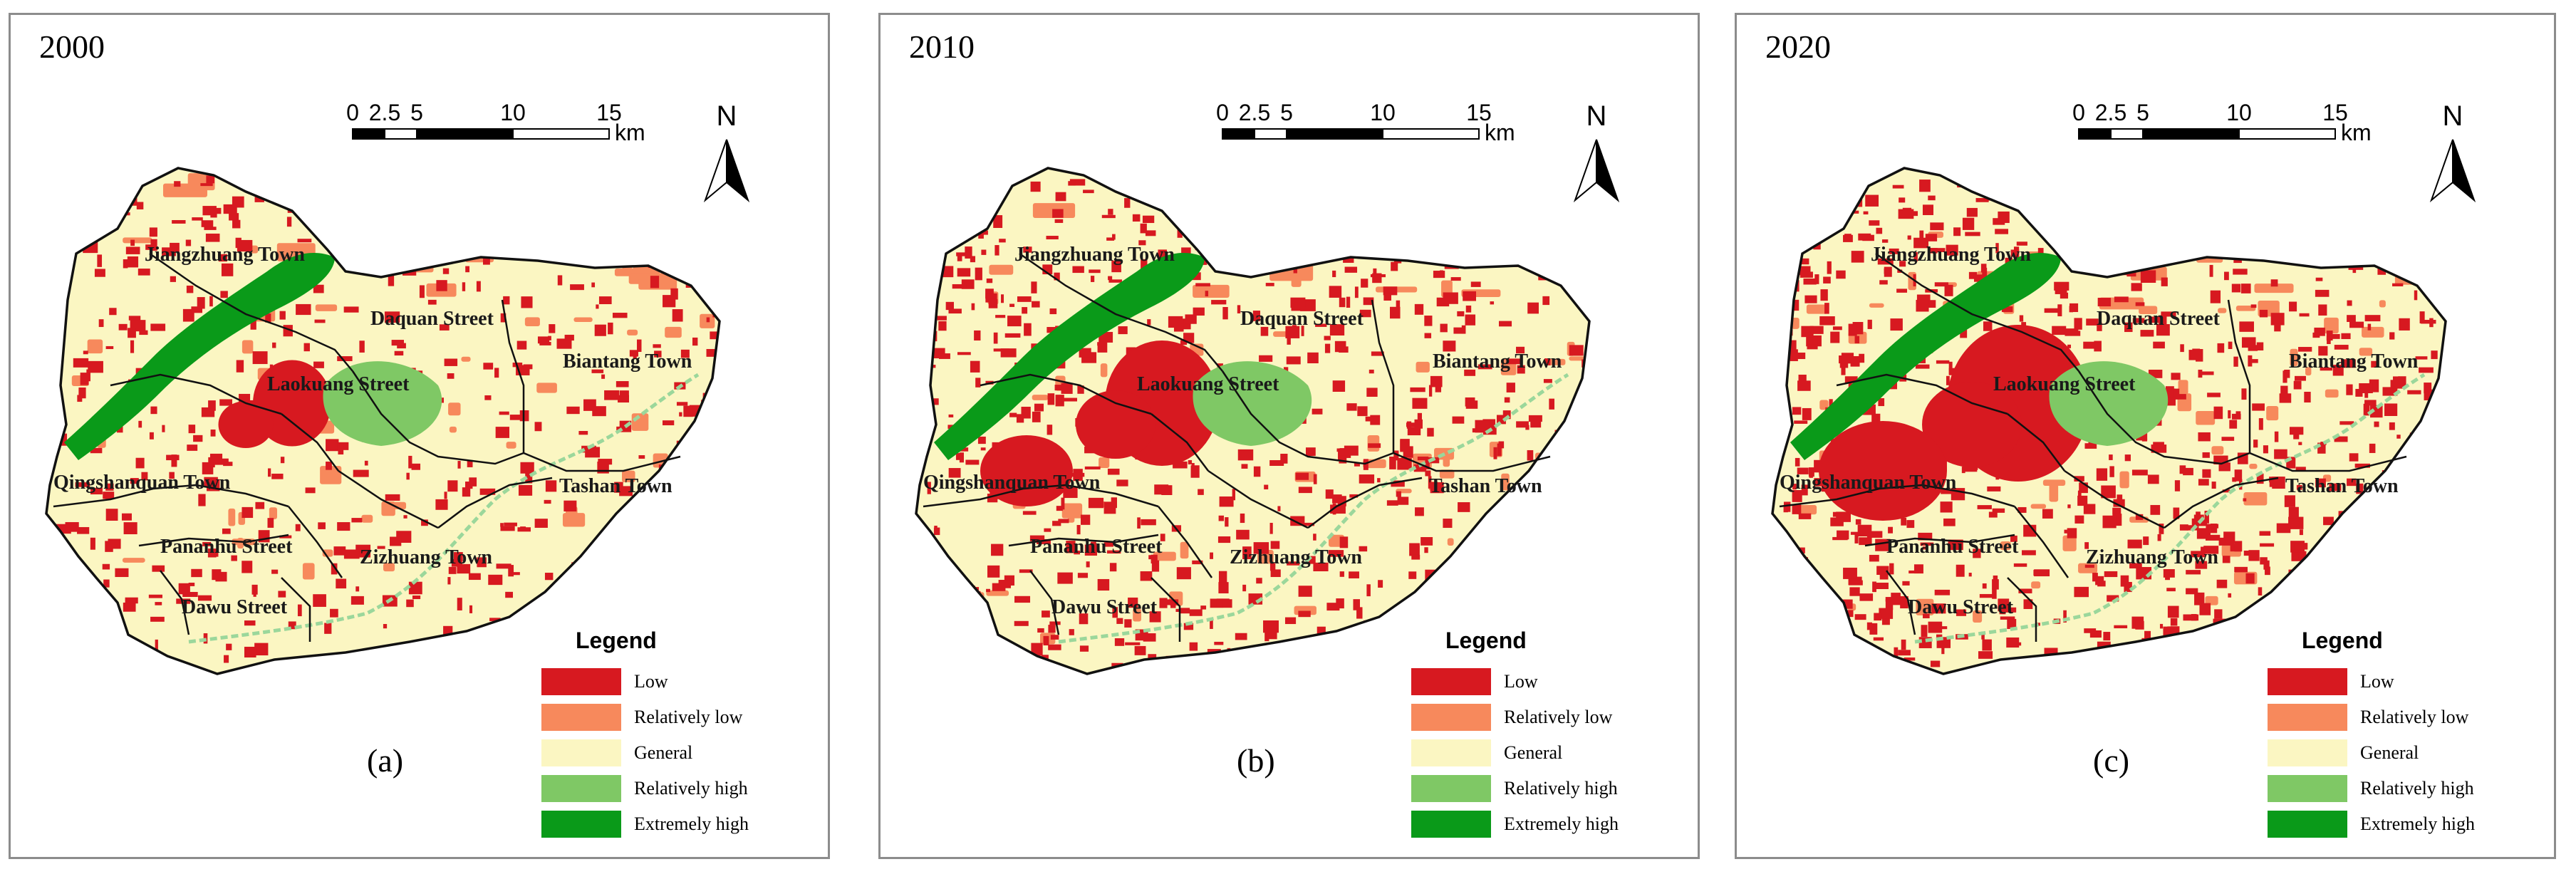  I want to click on panel-caption: (a), so click(385, 760).